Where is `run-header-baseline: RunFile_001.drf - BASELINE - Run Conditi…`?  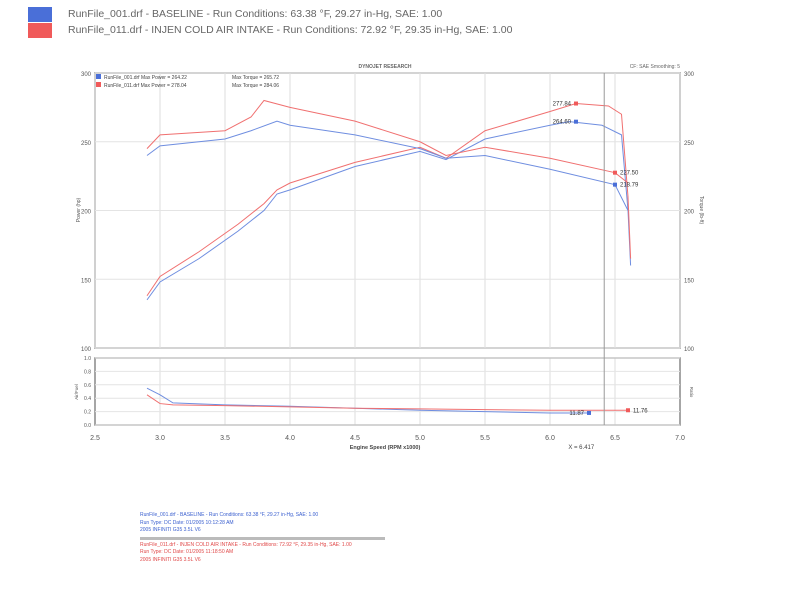
run-header-baseline: RunFile_001.drf - BASELINE - Run Conditi… is located at coordinates (270, 14).